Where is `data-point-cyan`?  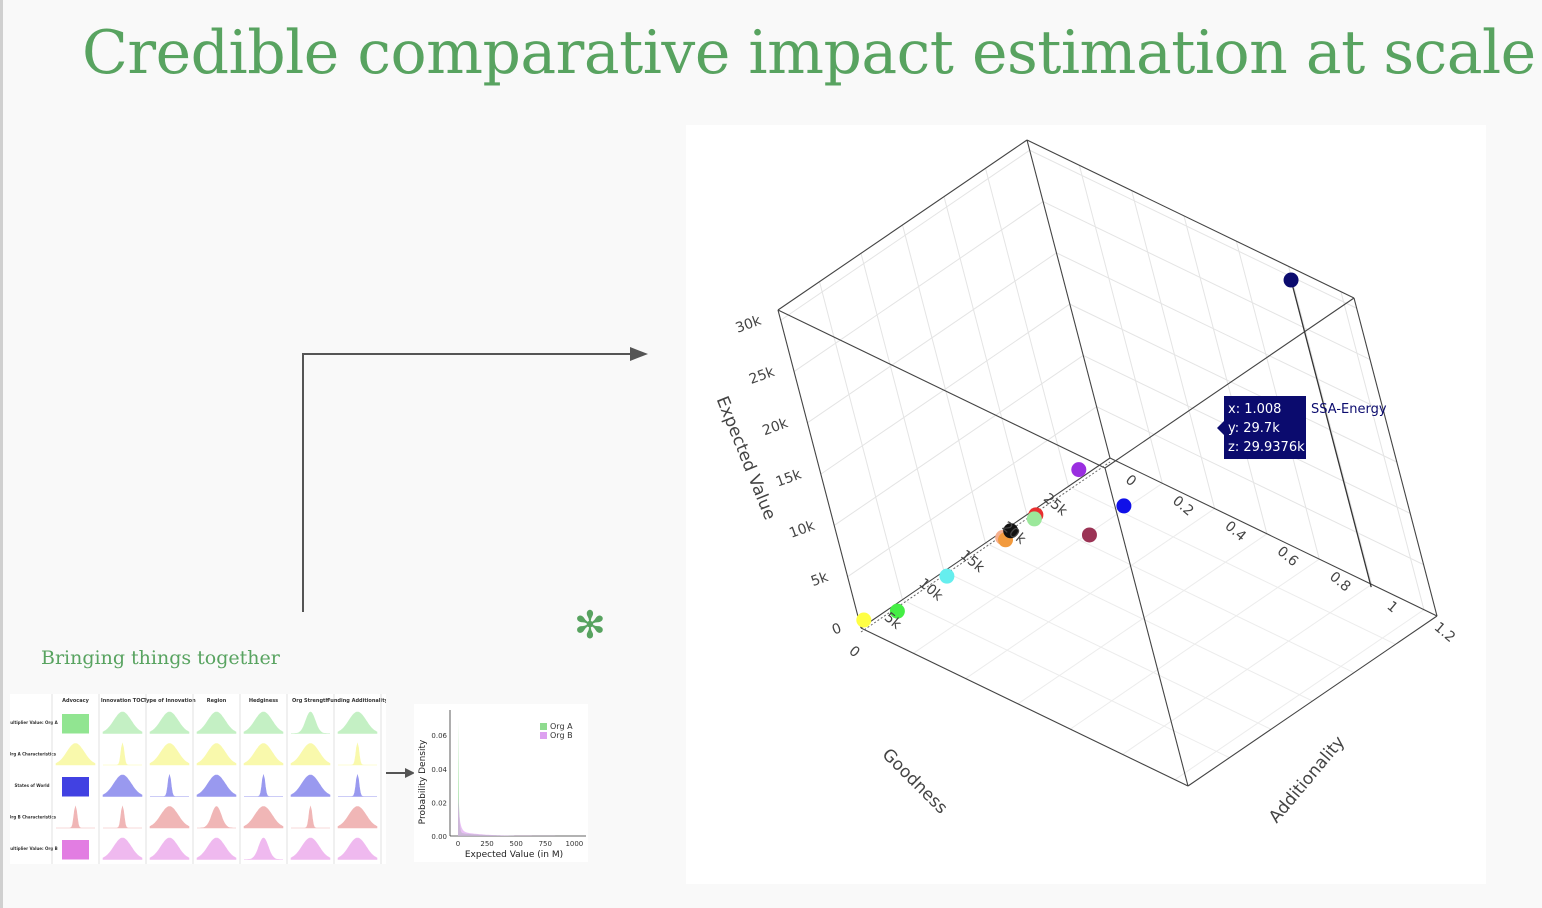 data-point-cyan is located at coordinates (947, 576).